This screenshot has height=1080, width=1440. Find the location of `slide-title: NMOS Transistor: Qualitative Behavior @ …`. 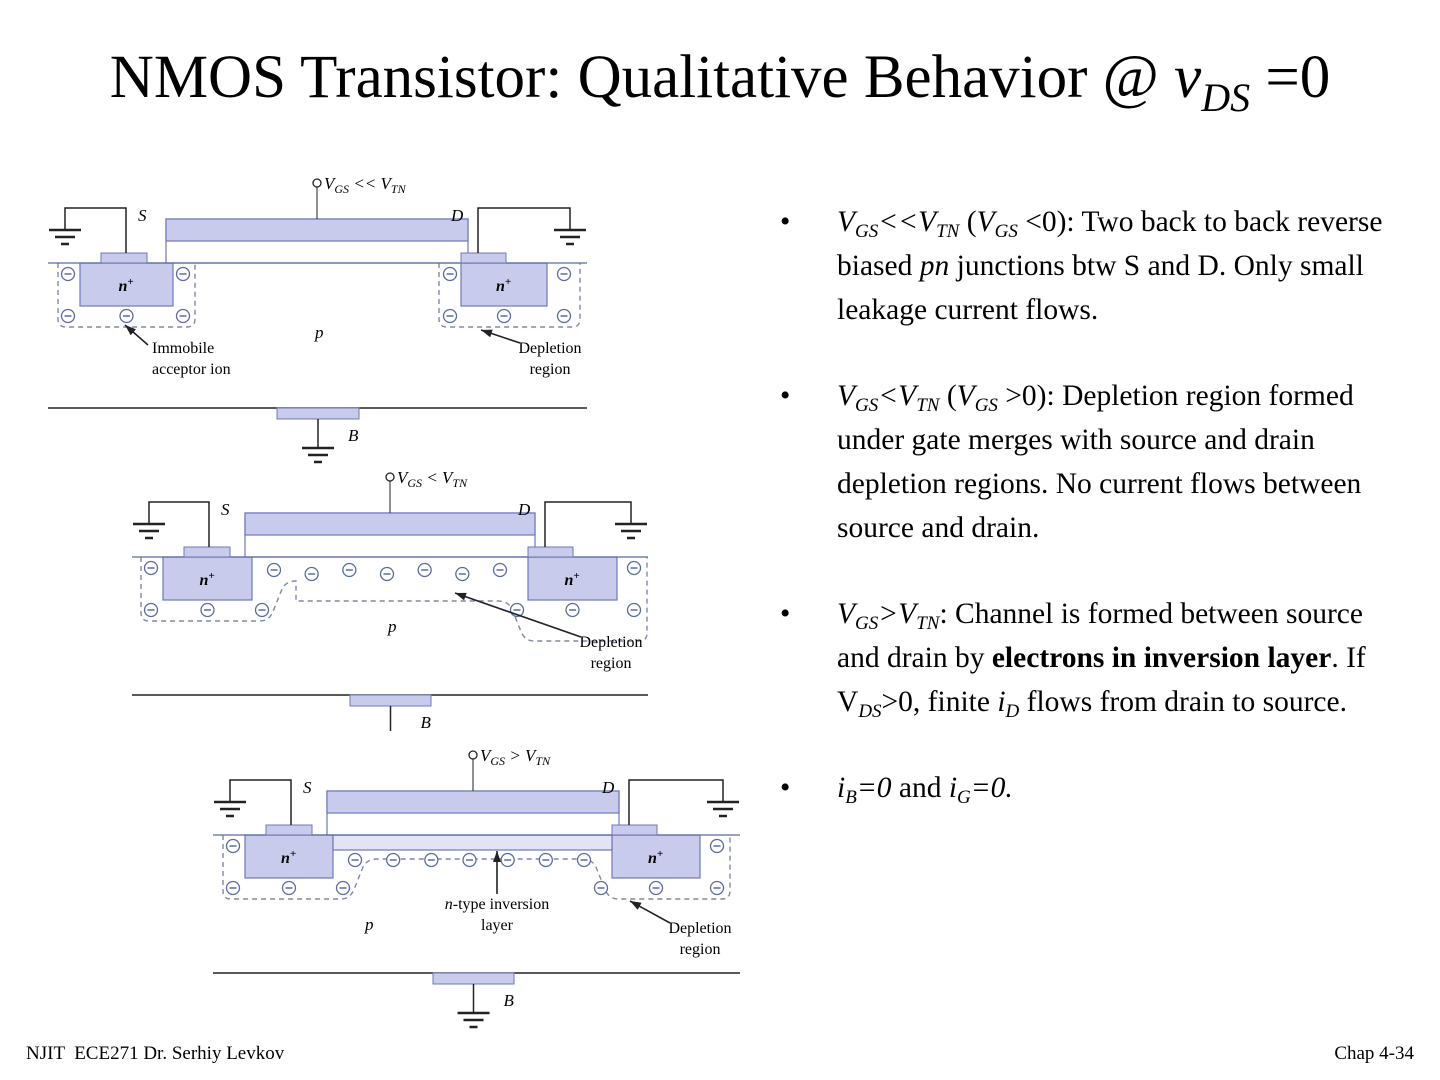

slide-title: NMOS Transistor: Qualitative Behavior @ … is located at coordinates (720, 78).